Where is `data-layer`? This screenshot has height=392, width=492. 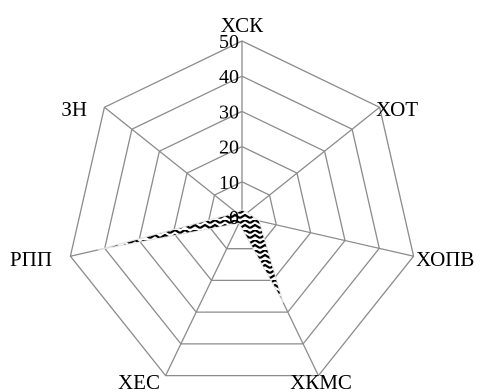 data-layer is located at coordinates (190, 256).